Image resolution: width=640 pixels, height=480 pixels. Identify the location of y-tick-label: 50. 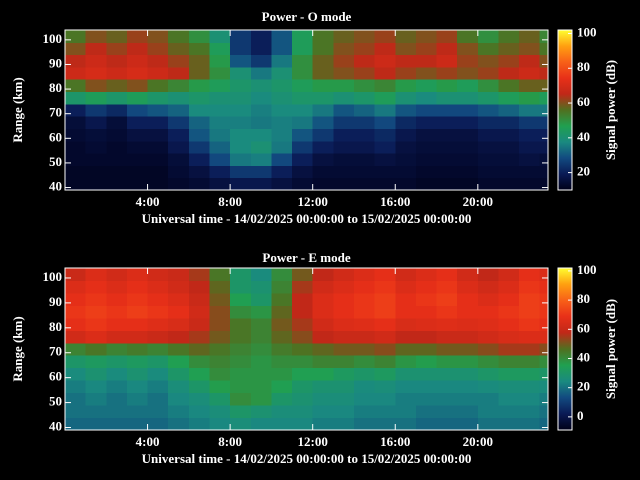
(55, 401).